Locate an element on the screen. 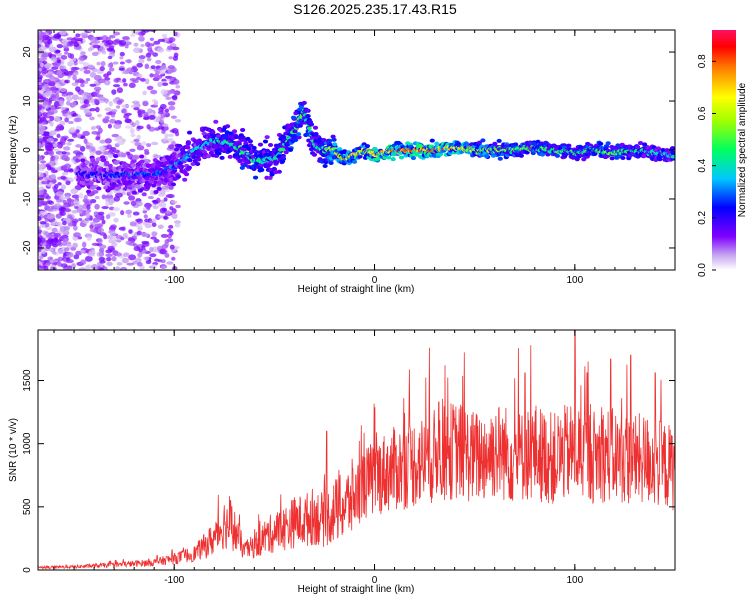 Image resolution: width=750 pixels, height=600 pixels. page-title: S126.2025.235.17.43.R15 is located at coordinates (375, 9).